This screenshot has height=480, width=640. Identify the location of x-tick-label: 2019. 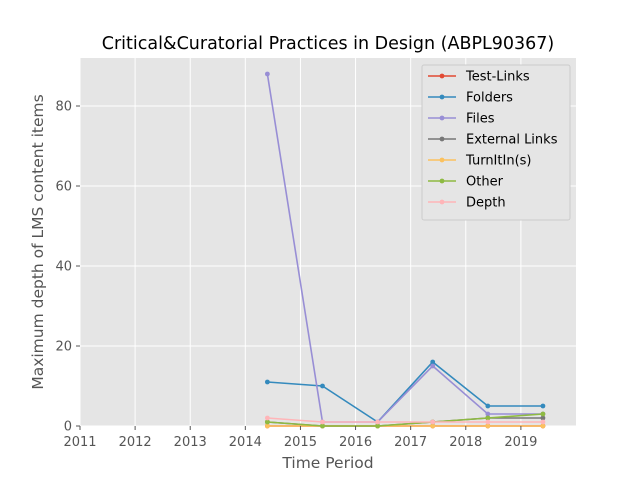
(520, 442).